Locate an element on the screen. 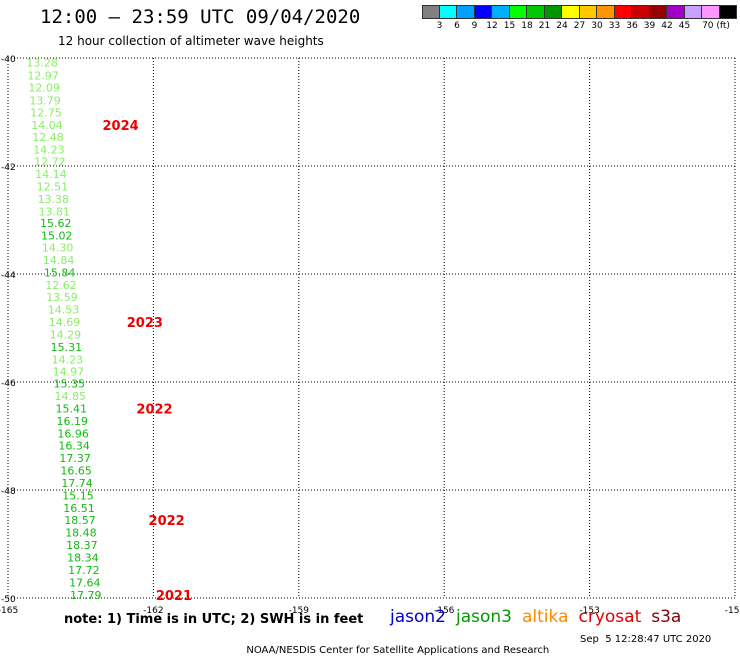 The width and height of the screenshot is (740, 667). mission-altika: altika is located at coordinates (545, 617).